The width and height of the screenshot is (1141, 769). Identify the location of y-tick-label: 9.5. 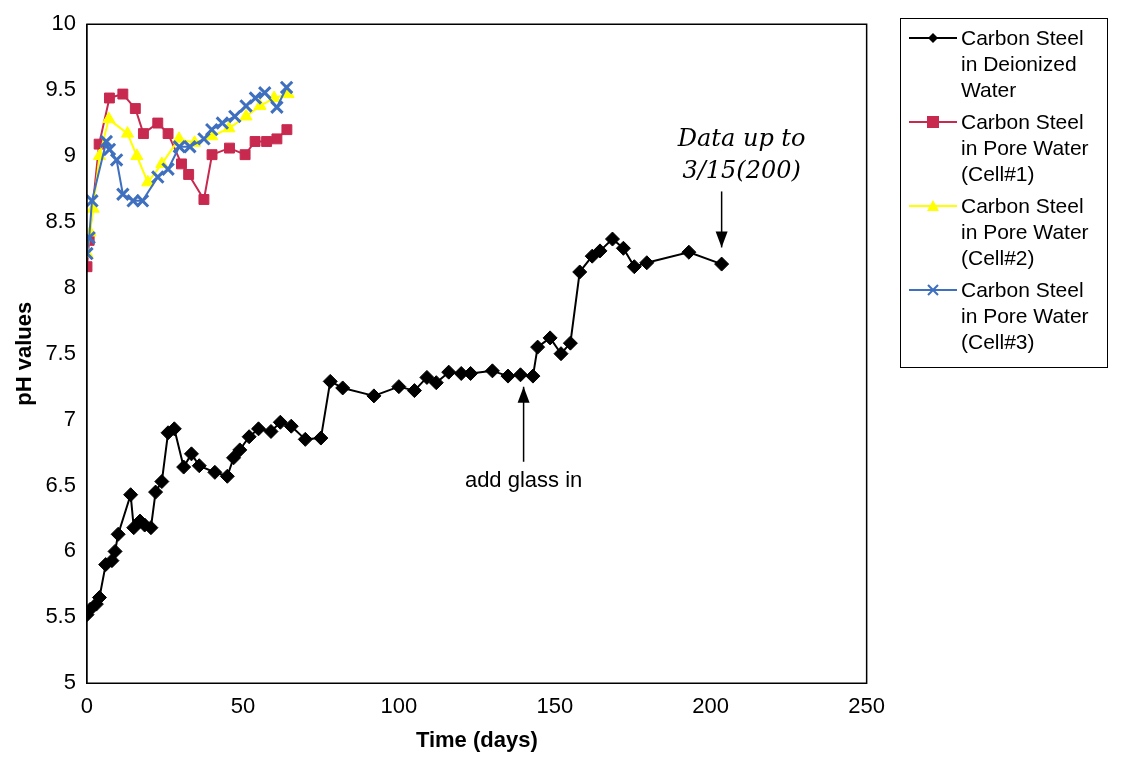
(60, 89).